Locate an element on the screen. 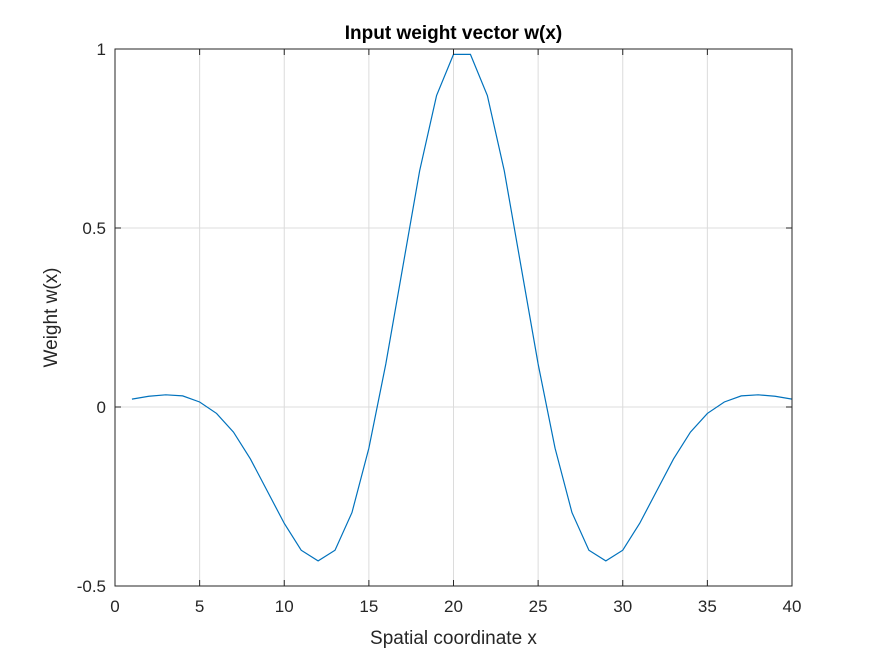 Image resolution: width=875 pixels, height=656 pixels. x-tick-label: 30 is located at coordinates (622, 606).